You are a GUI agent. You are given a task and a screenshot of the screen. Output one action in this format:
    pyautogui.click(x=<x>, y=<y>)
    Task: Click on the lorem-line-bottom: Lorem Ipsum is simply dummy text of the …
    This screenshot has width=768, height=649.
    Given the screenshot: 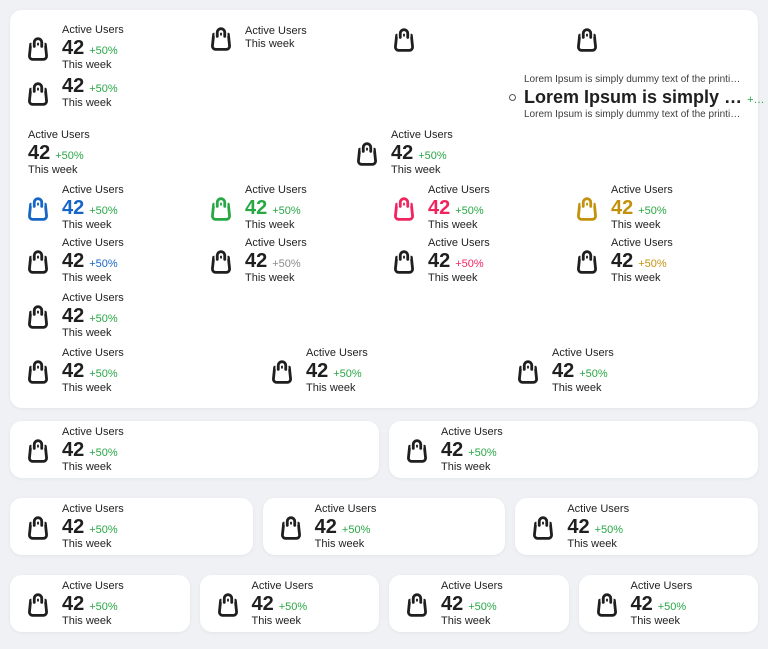 What is the action you would take?
    pyautogui.click(x=634, y=114)
    